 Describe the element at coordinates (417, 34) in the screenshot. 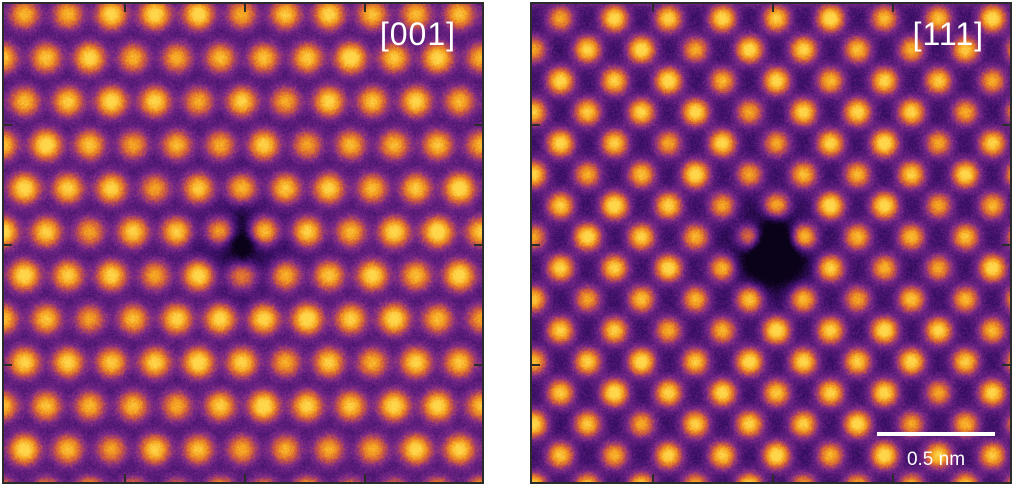

I see `orientation-label-001: [001]` at that location.